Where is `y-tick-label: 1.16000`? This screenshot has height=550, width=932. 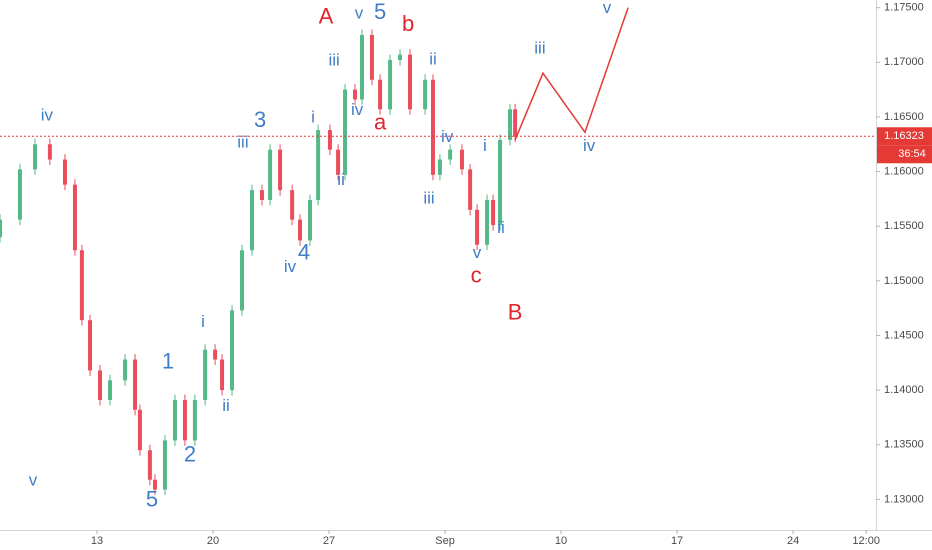 y-tick-label: 1.16000 is located at coordinates (904, 171).